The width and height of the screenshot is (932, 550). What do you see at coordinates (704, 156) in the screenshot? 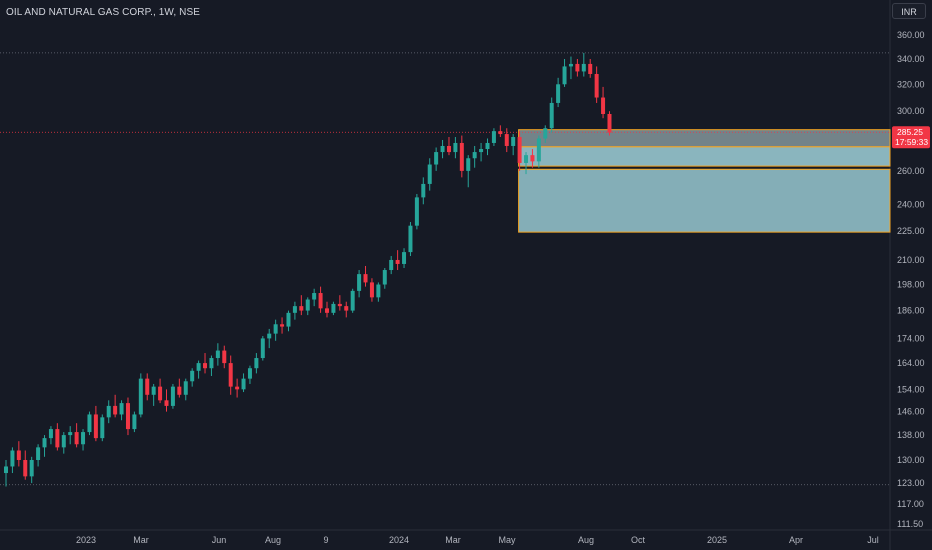
I see `demand-zone-upper` at bounding box center [704, 156].